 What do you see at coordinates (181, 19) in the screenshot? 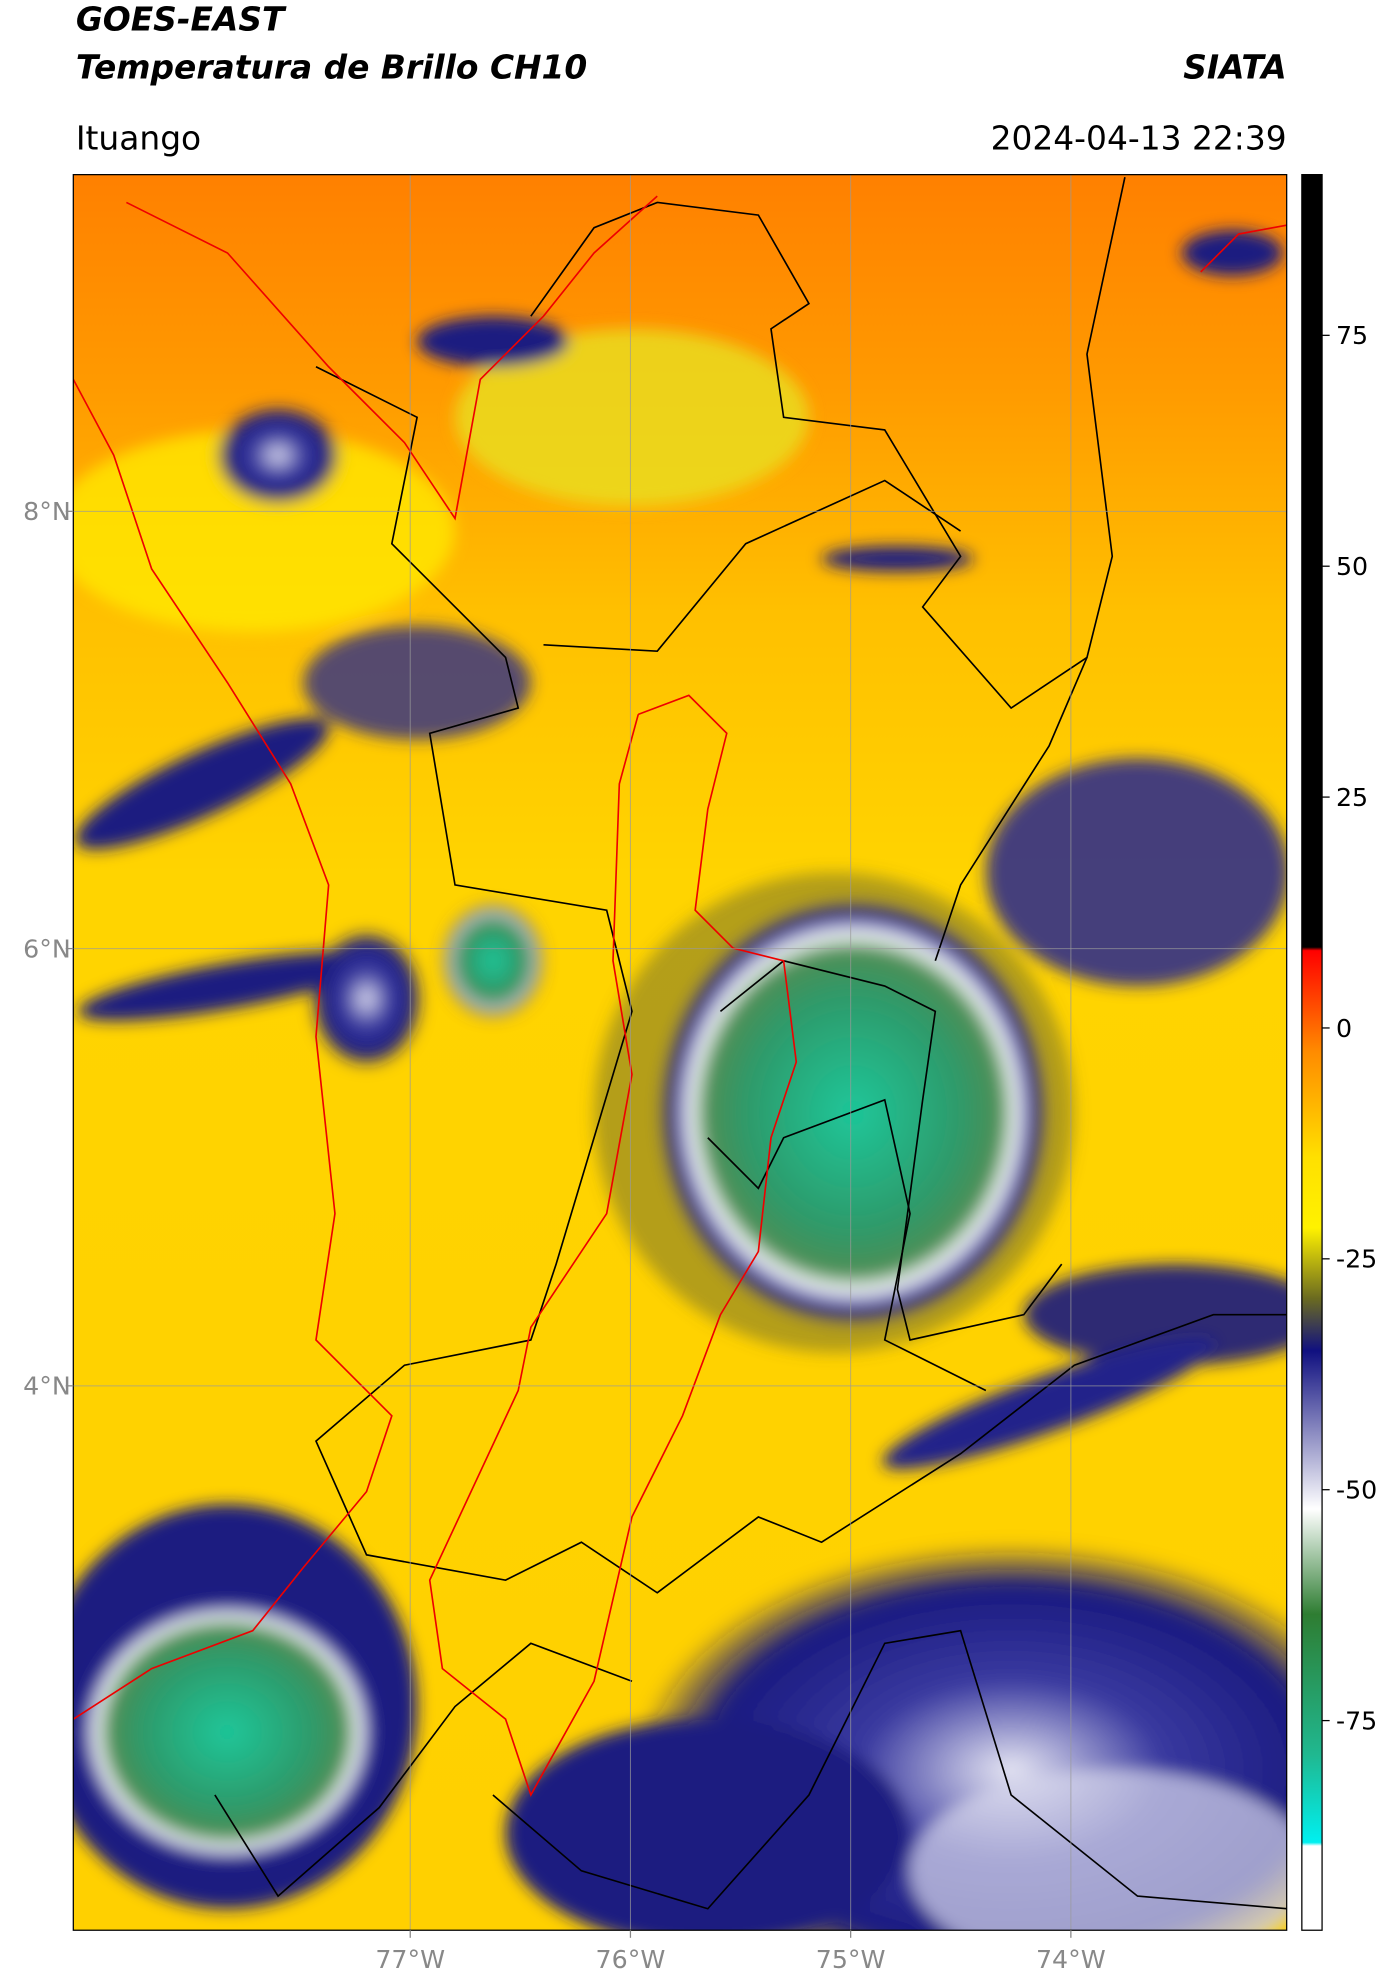
I see `title: GOES-EAST` at bounding box center [181, 19].